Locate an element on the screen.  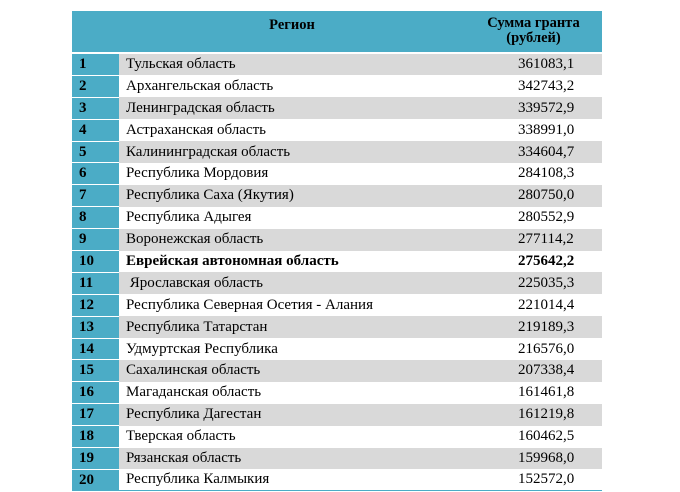
row-sum: 161461,8 is located at coordinates (546, 392).